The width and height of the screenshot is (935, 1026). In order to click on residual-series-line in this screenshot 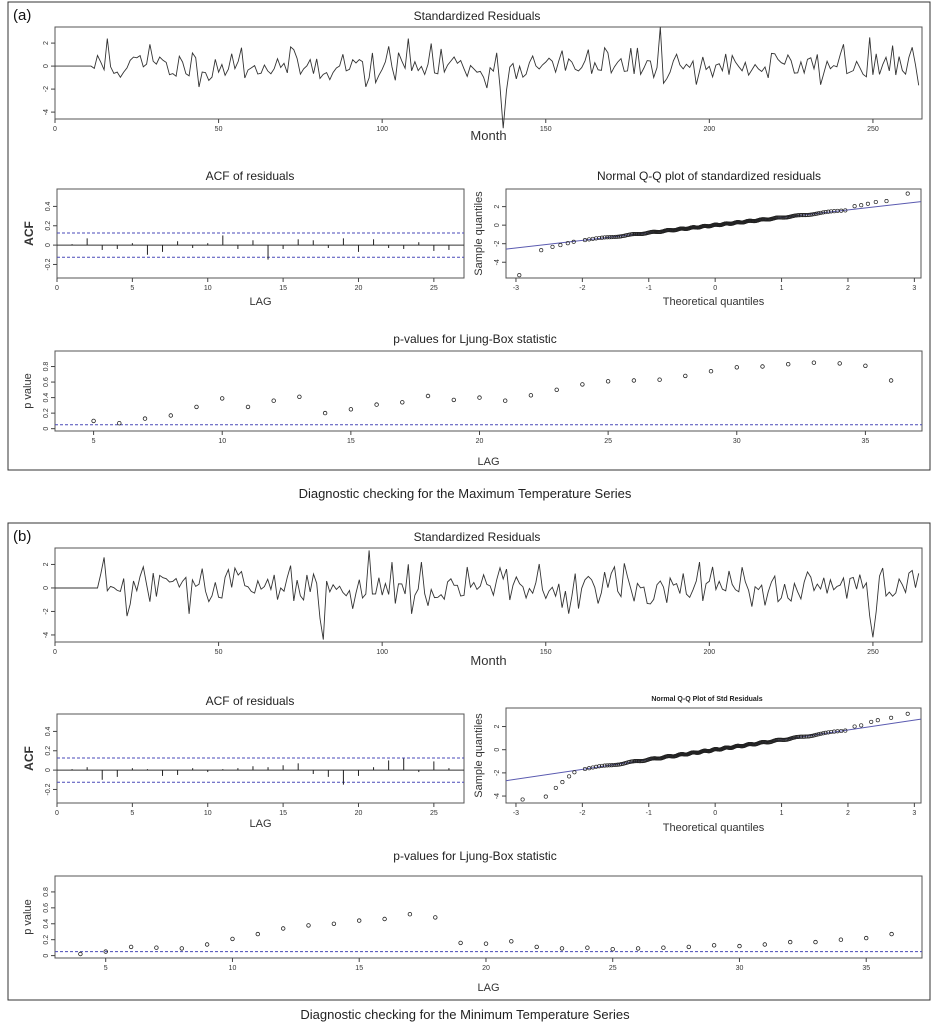, I will do `click(487, 595)`.